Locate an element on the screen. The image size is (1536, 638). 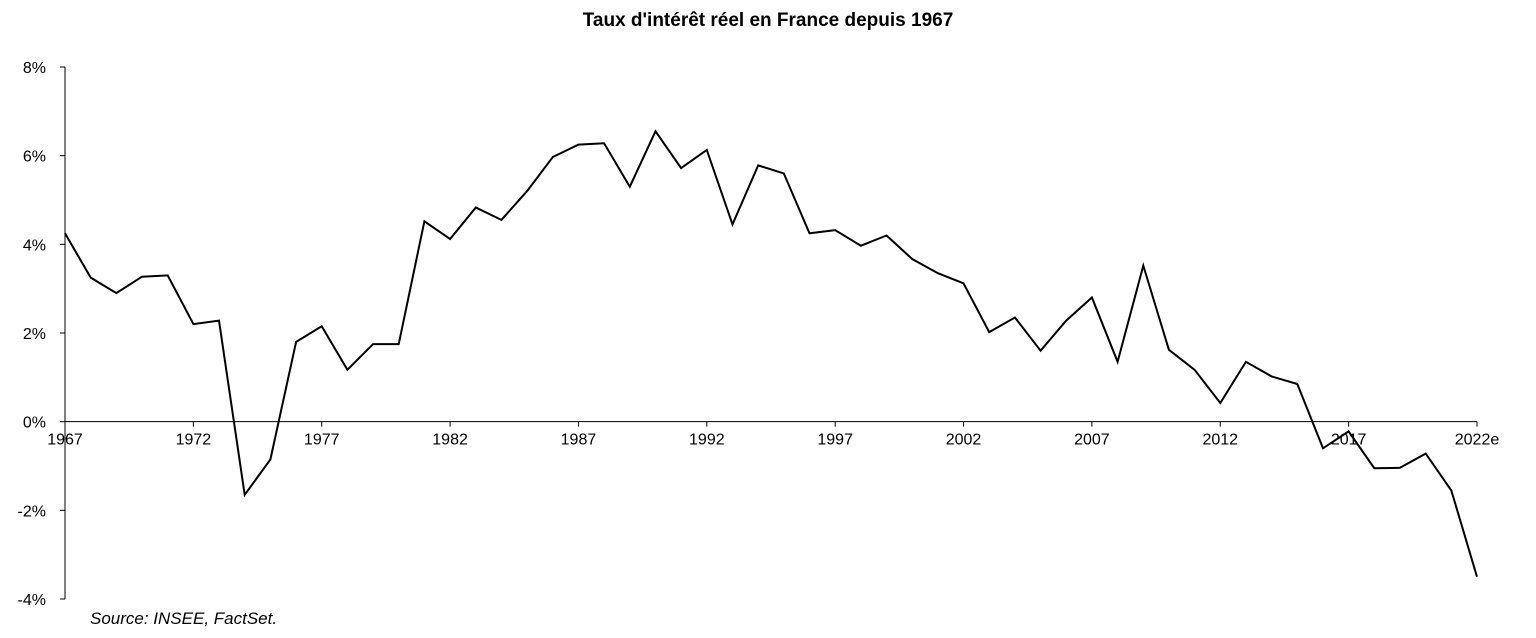
source-note: Source: INSEE, FactSet. is located at coordinates (184, 618).